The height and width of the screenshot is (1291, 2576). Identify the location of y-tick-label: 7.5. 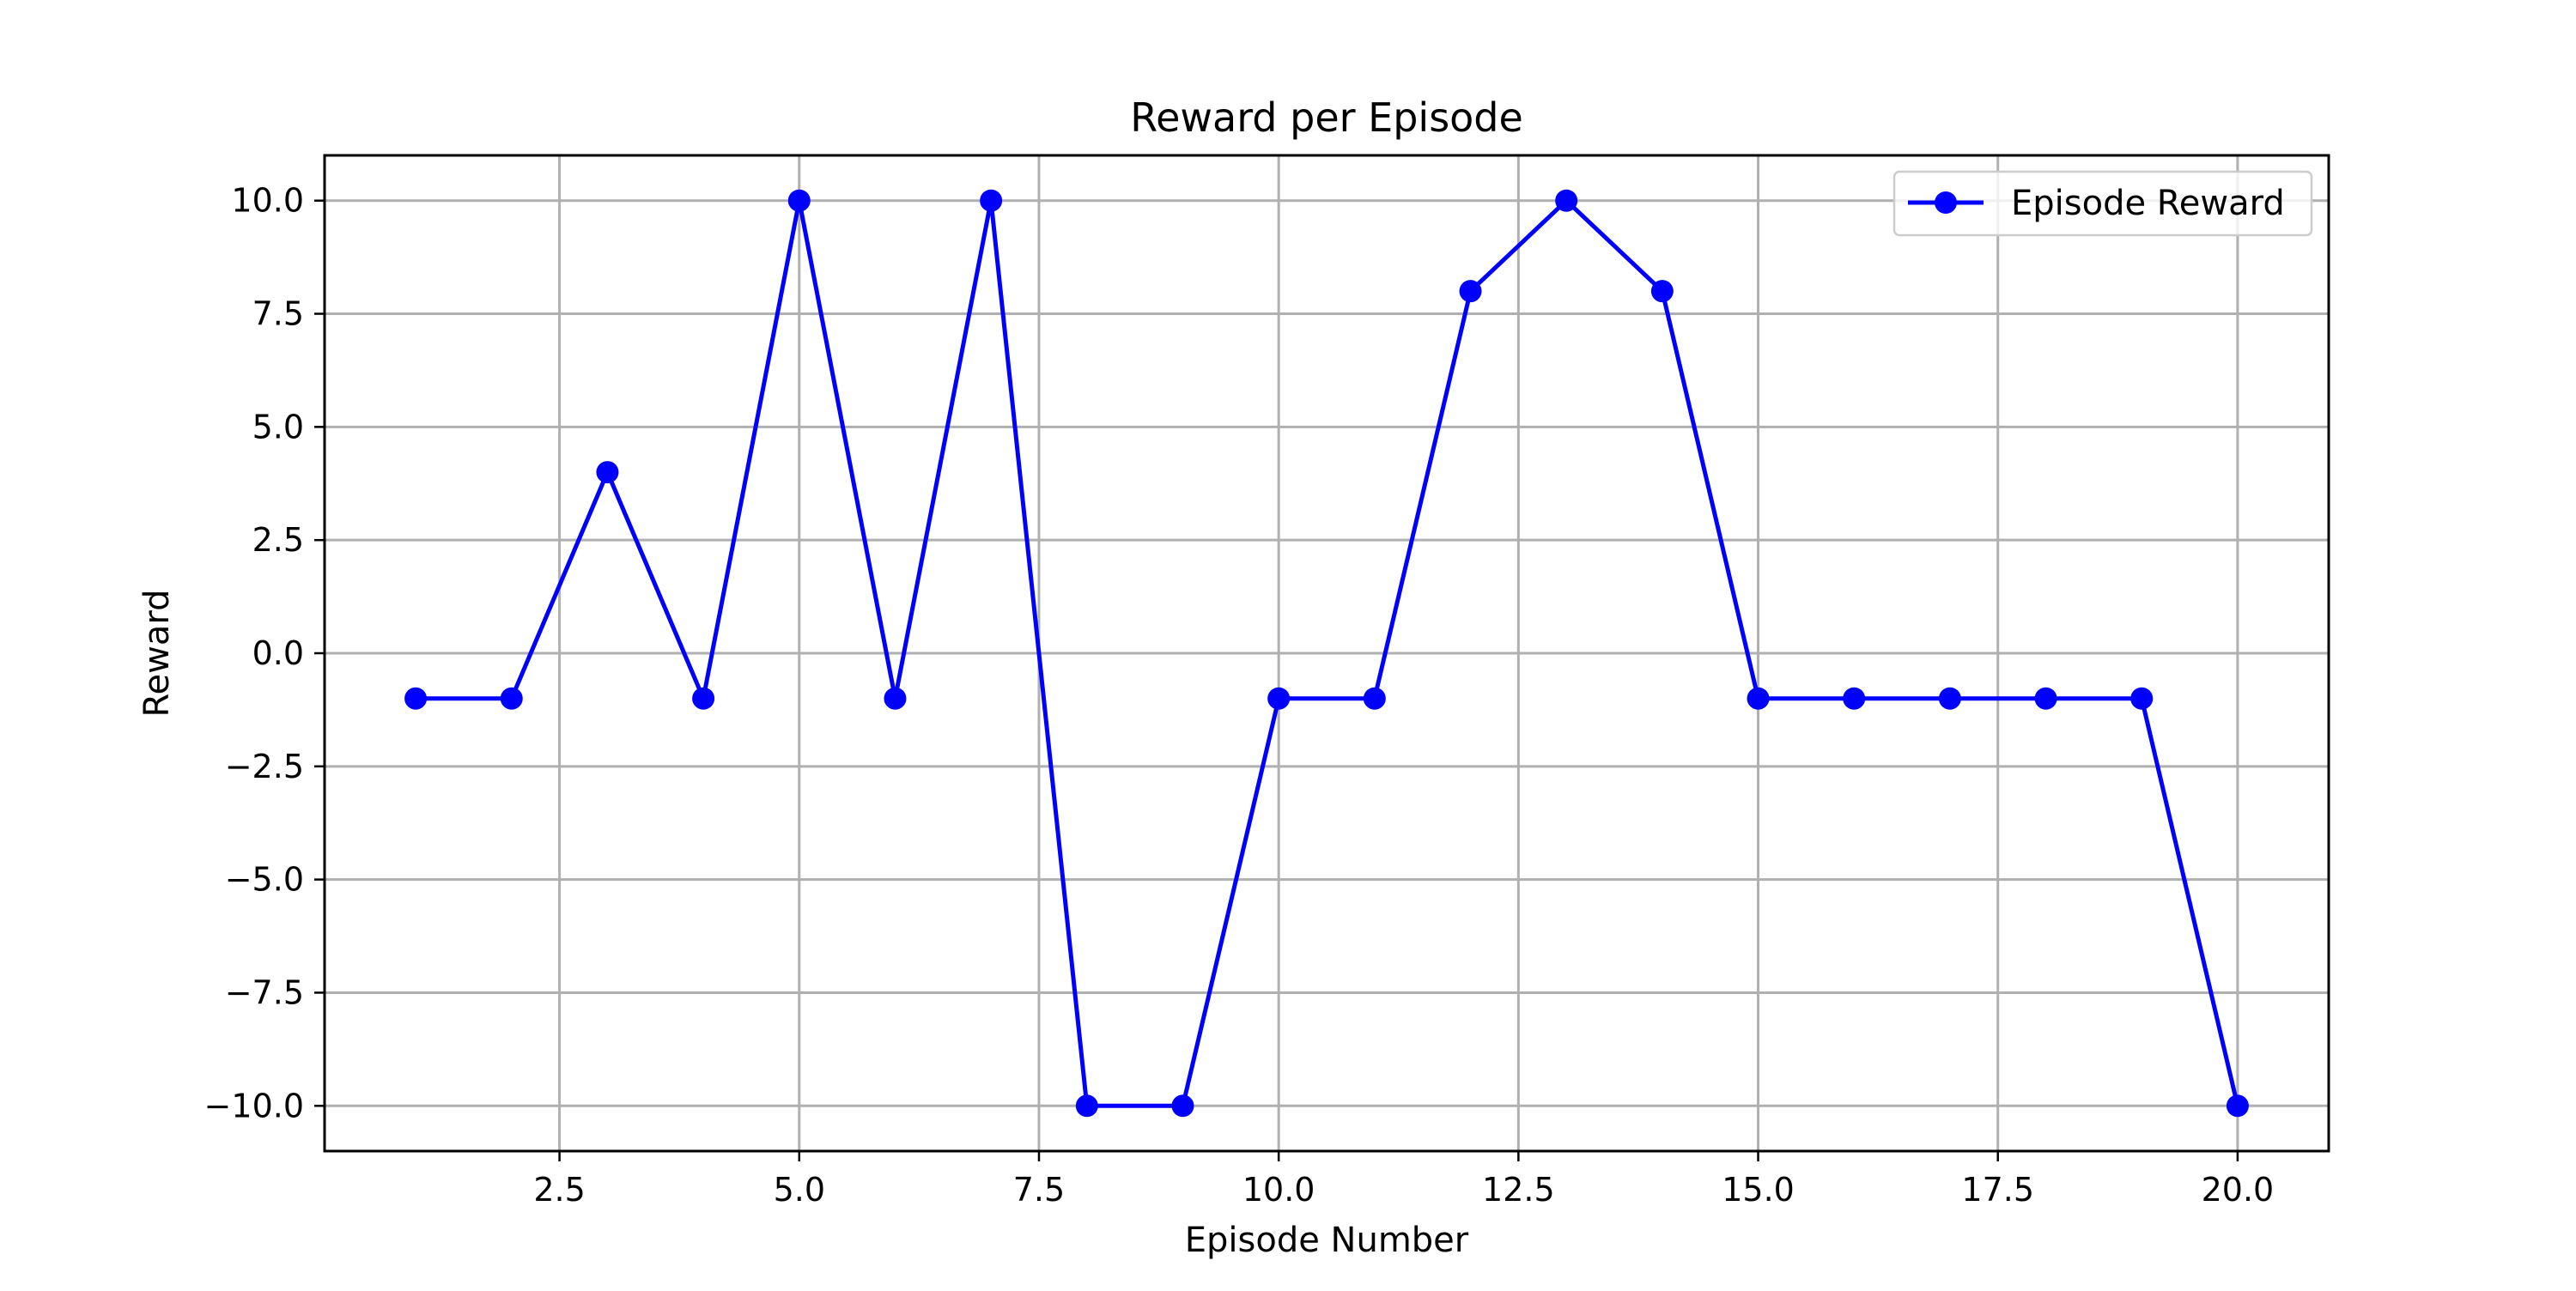
(278, 314).